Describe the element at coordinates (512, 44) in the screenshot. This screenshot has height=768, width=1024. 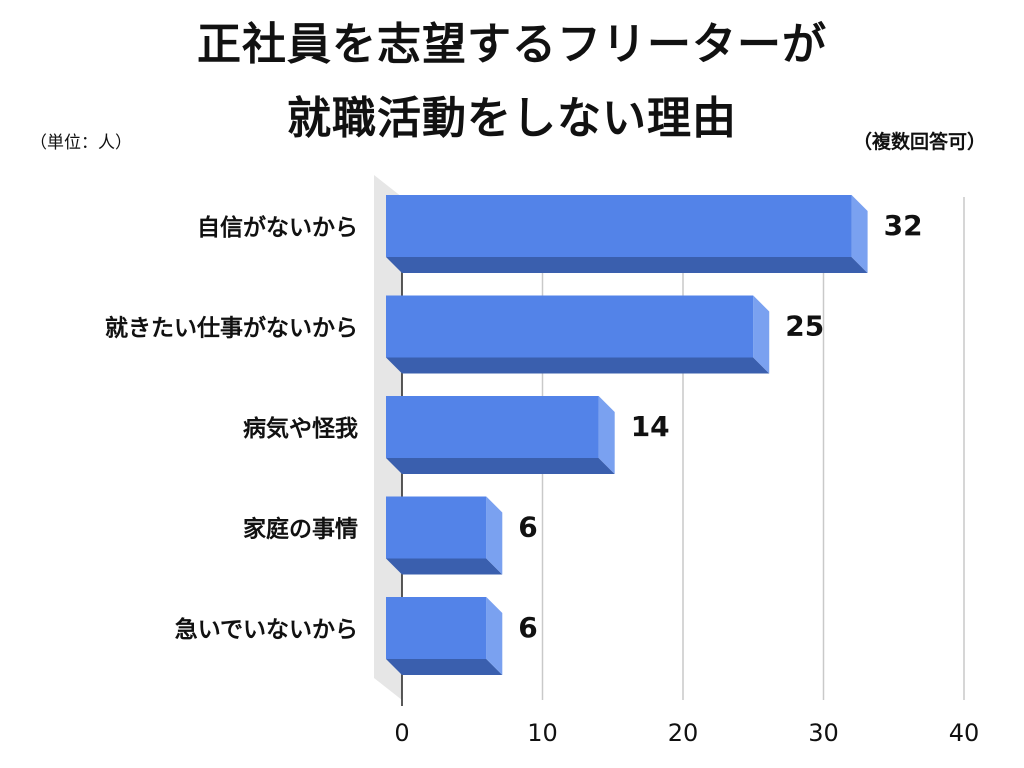
I see `chart-title-line-1: 正社員を志望するフリーターが` at that location.